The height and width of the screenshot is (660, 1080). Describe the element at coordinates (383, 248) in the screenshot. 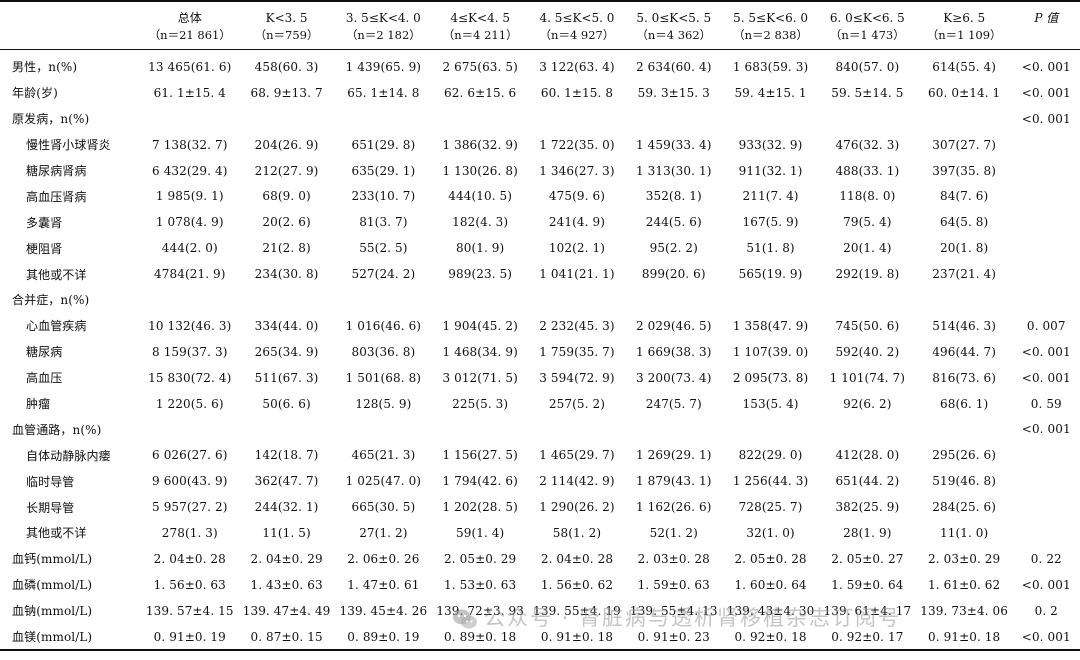

I see `table-cell: 55(2. 5)` at that location.